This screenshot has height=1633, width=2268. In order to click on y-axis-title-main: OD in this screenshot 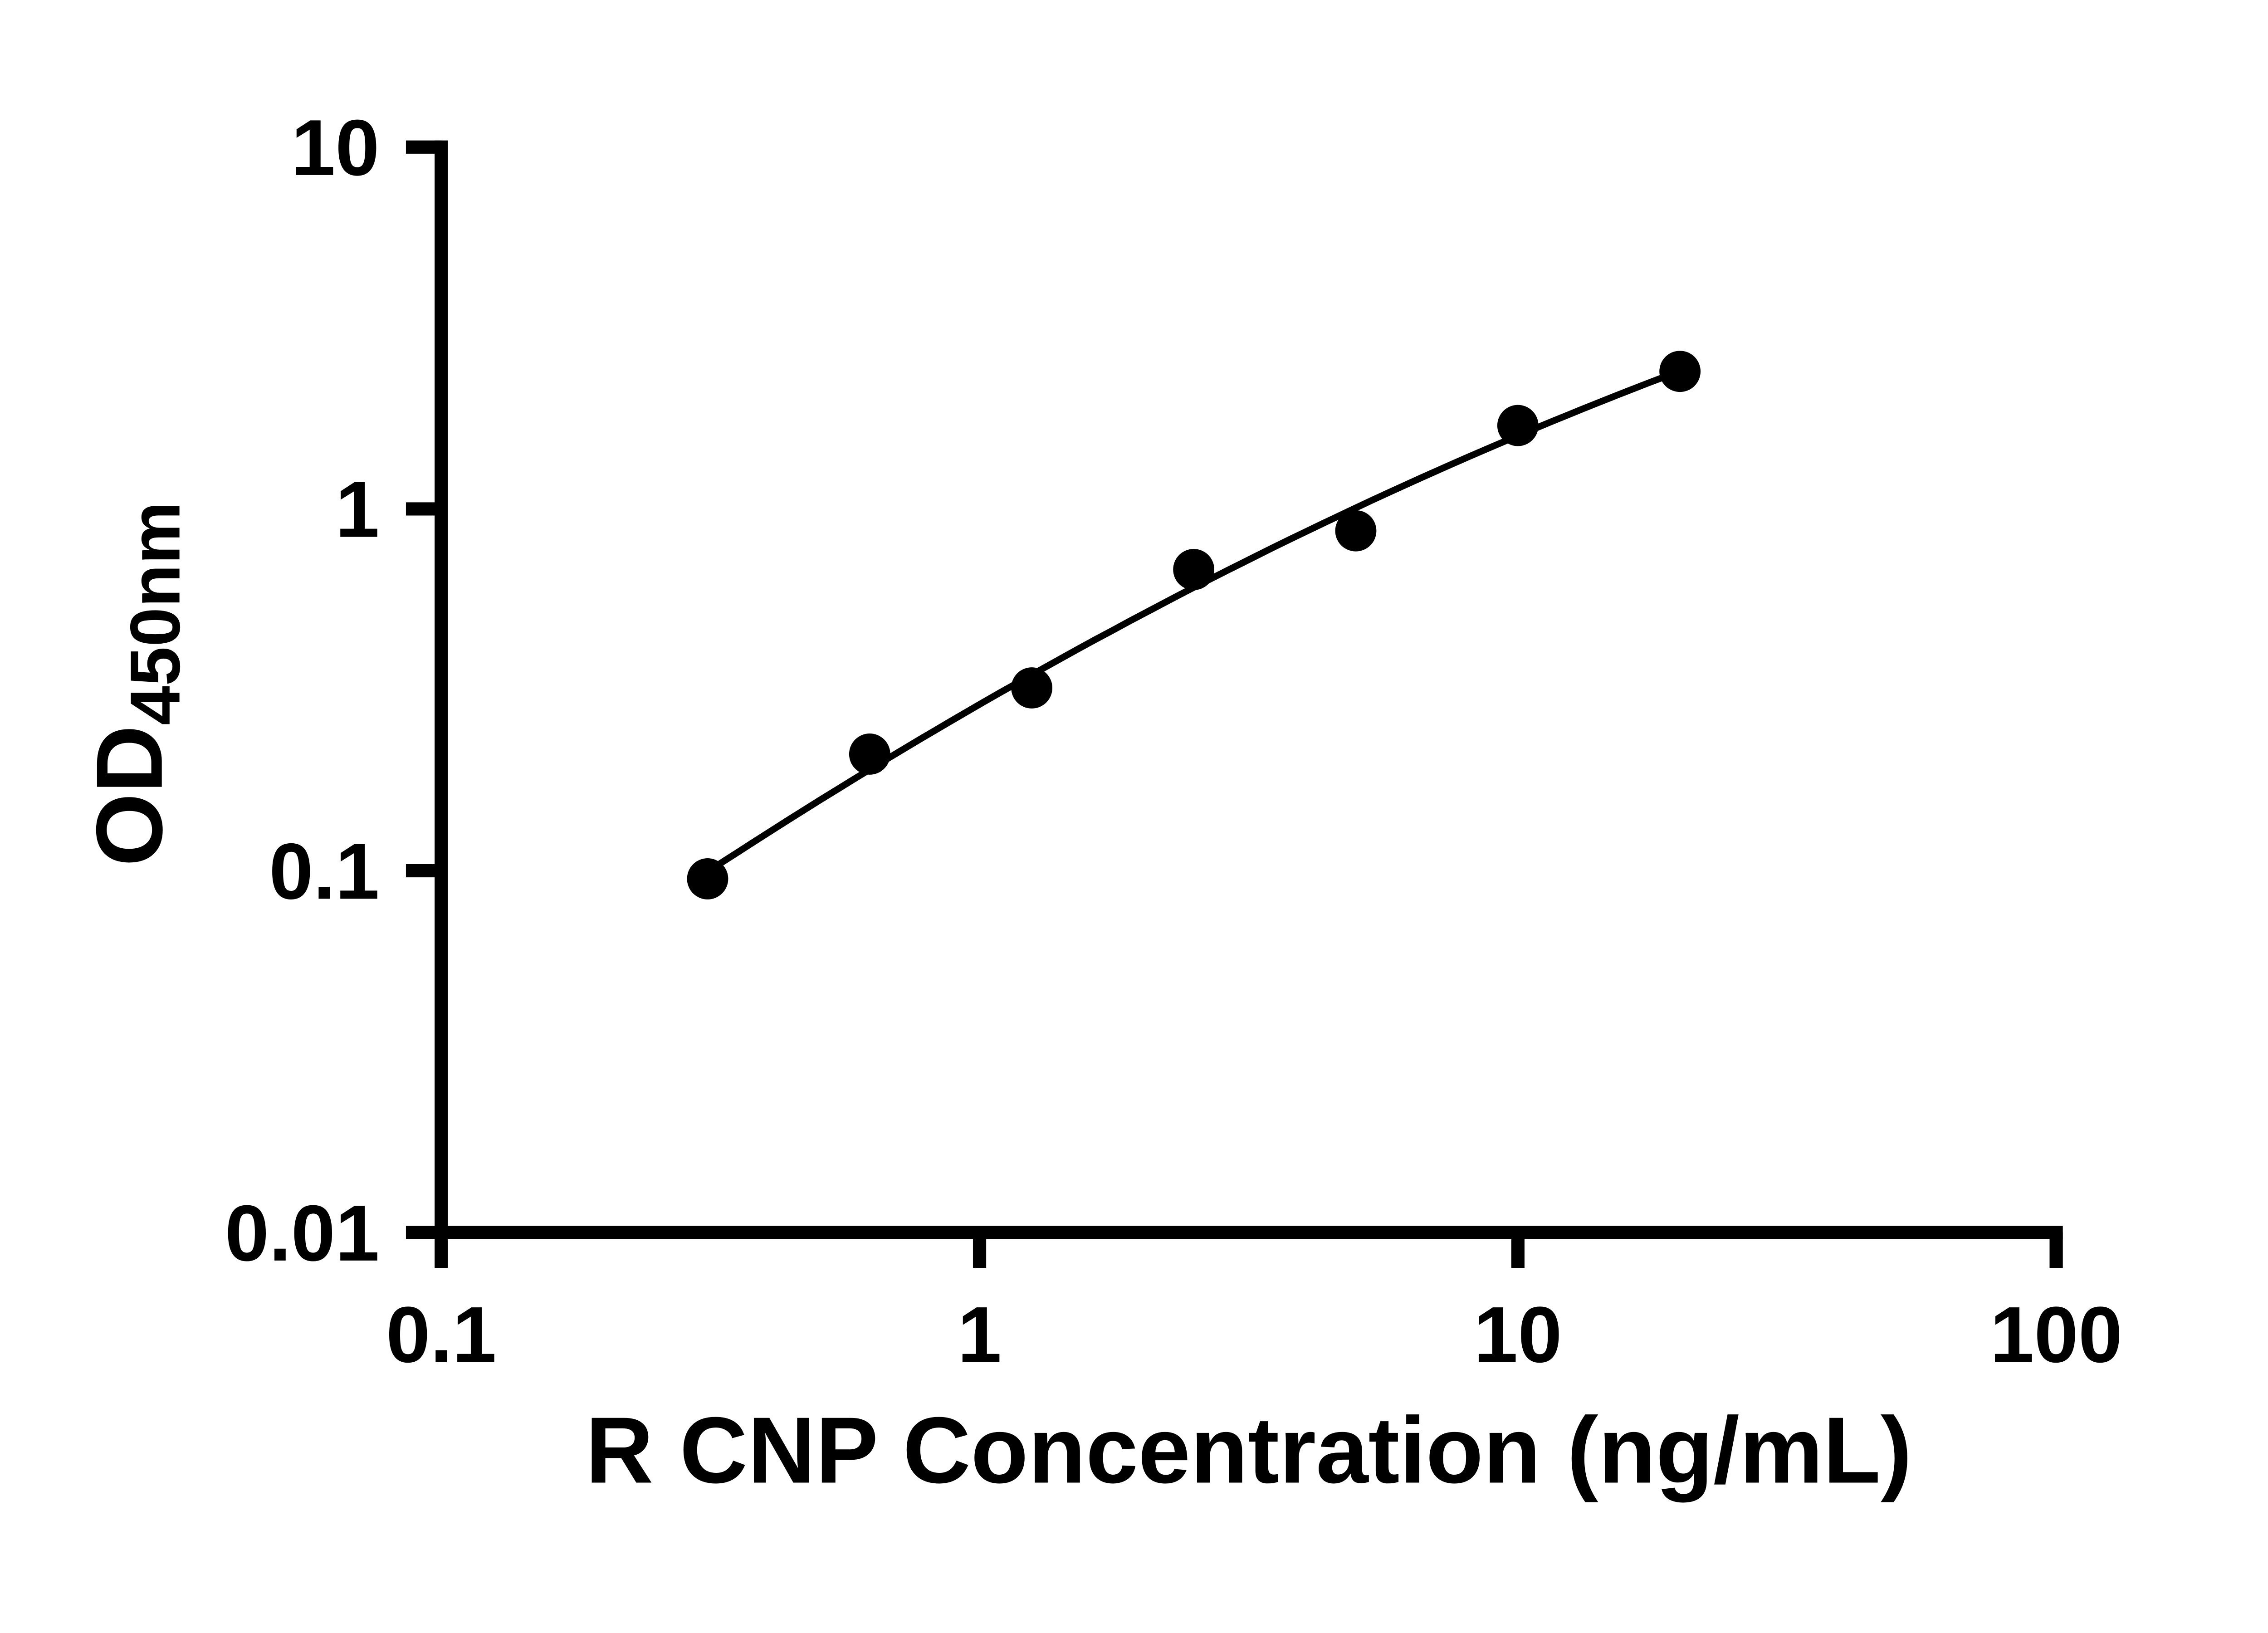, I will do `click(130, 795)`.